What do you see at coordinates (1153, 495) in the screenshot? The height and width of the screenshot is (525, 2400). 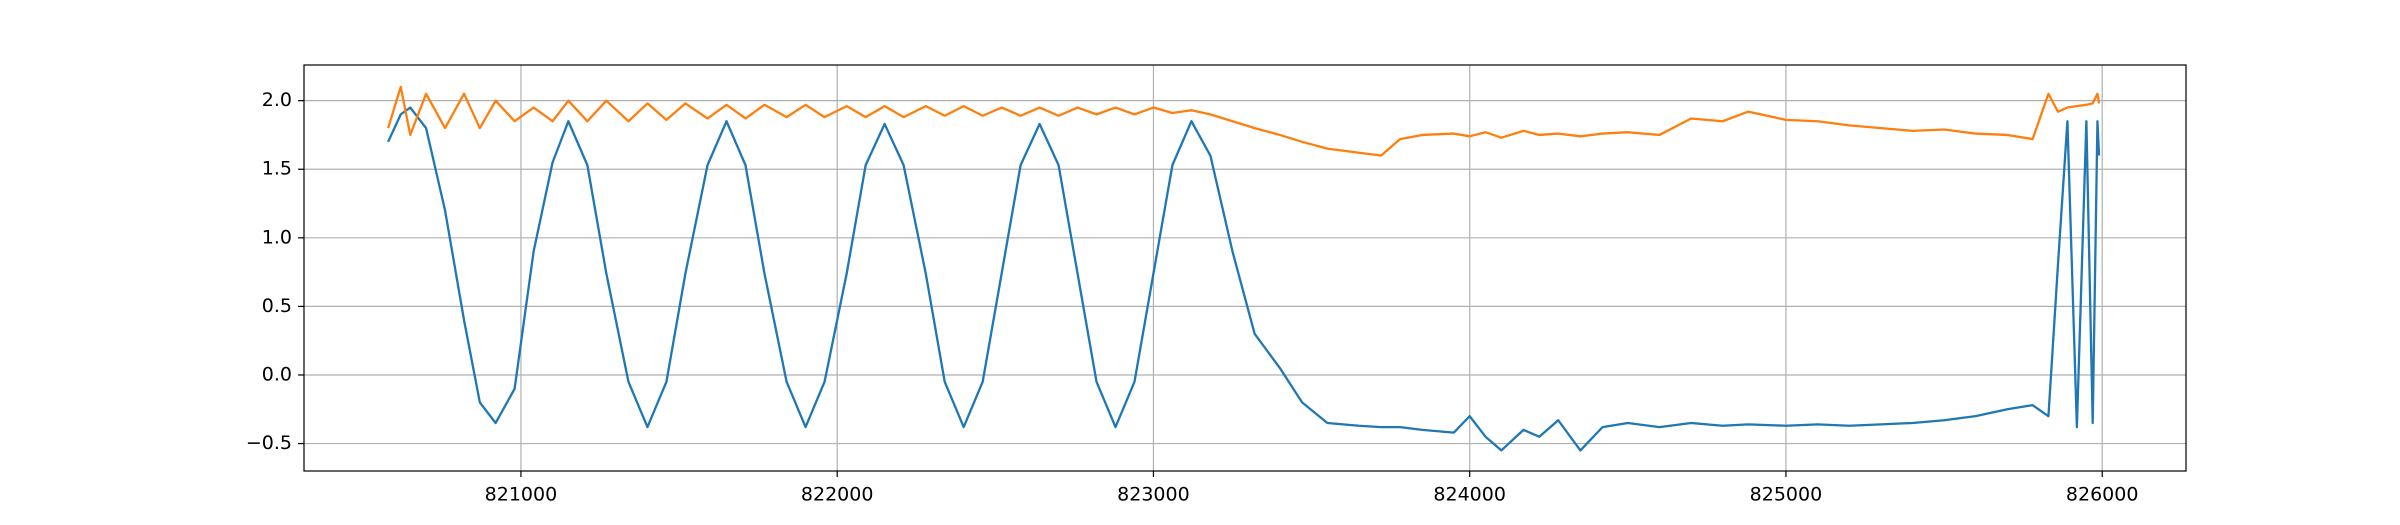 I see `x-tick-label: 823000` at bounding box center [1153, 495].